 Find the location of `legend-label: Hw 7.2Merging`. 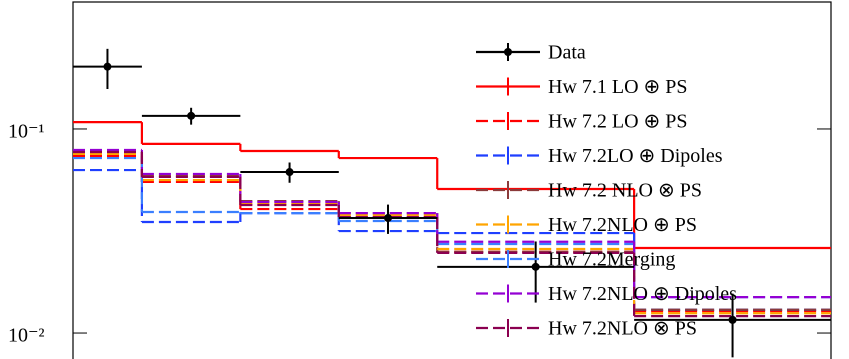

legend-label: Hw 7.2Merging is located at coordinates (611, 260).